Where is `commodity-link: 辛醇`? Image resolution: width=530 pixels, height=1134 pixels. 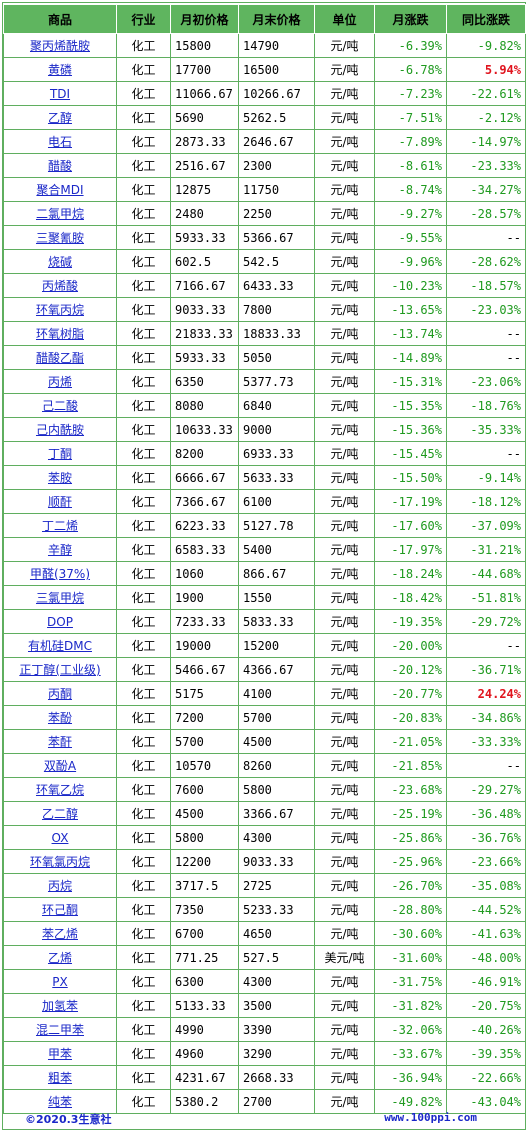
commodity-link: 辛醇 is located at coordinates (59, 550).